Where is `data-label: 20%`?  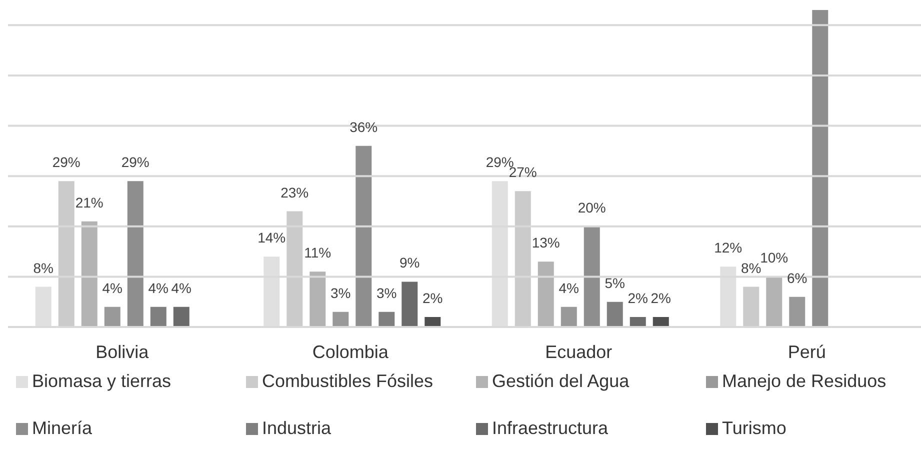 data-label: 20% is located at coordinates (592, 207).